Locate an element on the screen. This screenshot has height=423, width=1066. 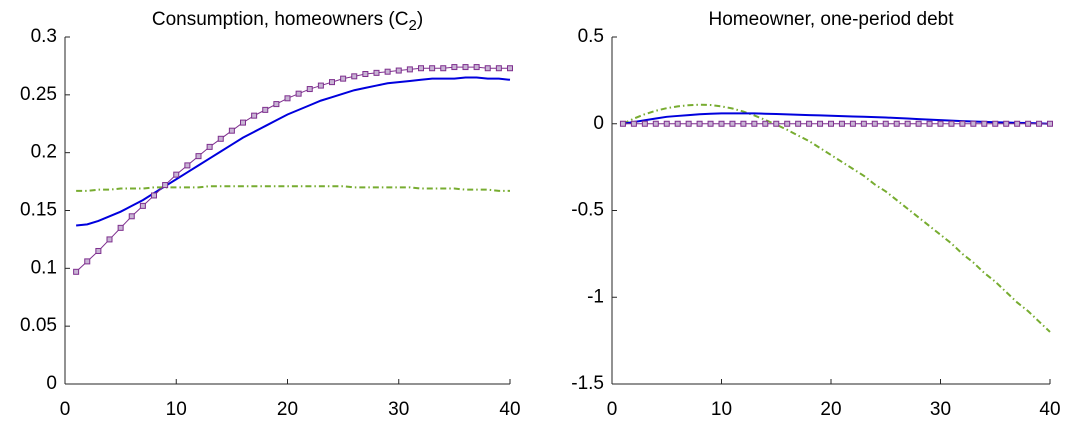
chart-title: Homeowner, one-period debt is located at coordinates (831, 19).